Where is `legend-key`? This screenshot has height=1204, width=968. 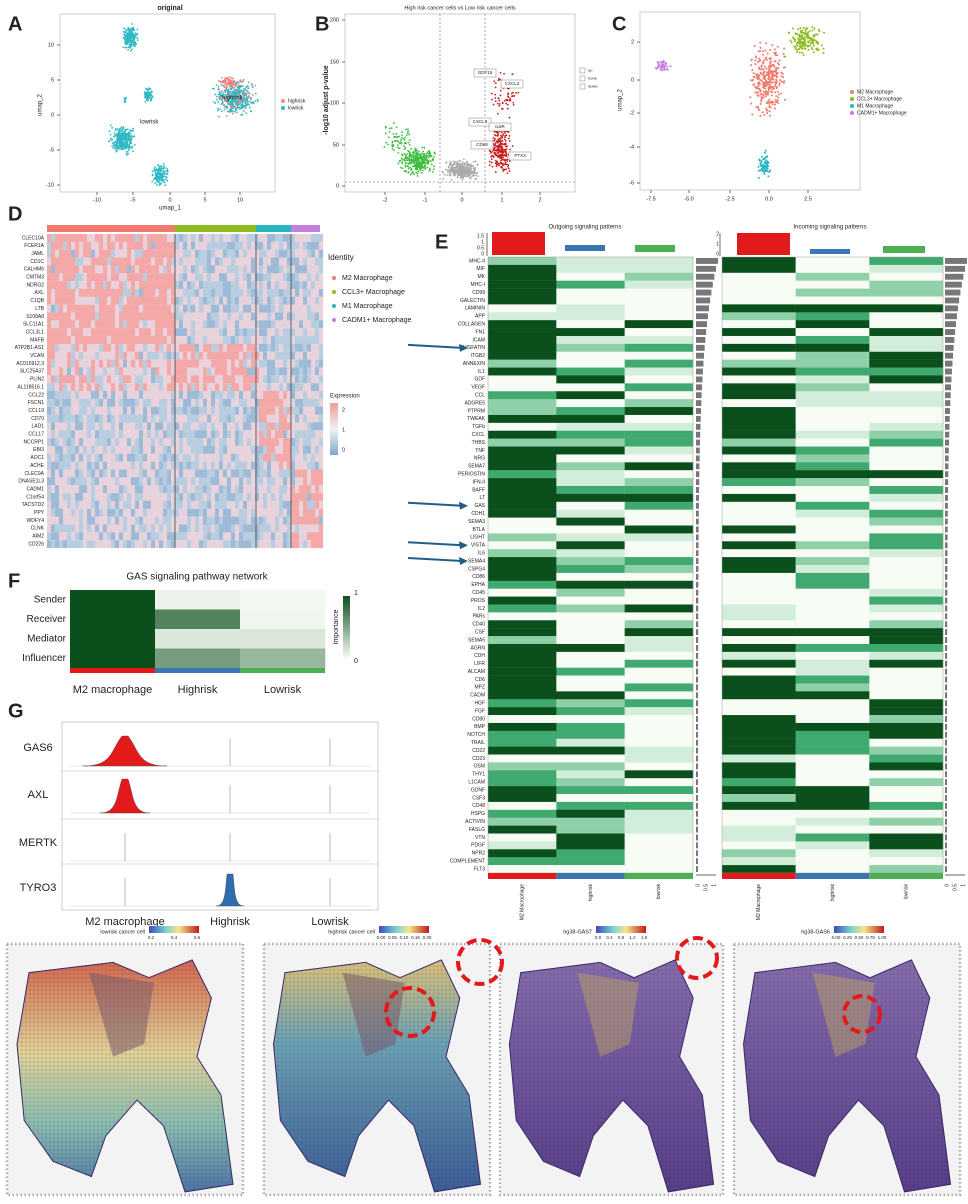
legend-key is located at coordinates (852, 99).